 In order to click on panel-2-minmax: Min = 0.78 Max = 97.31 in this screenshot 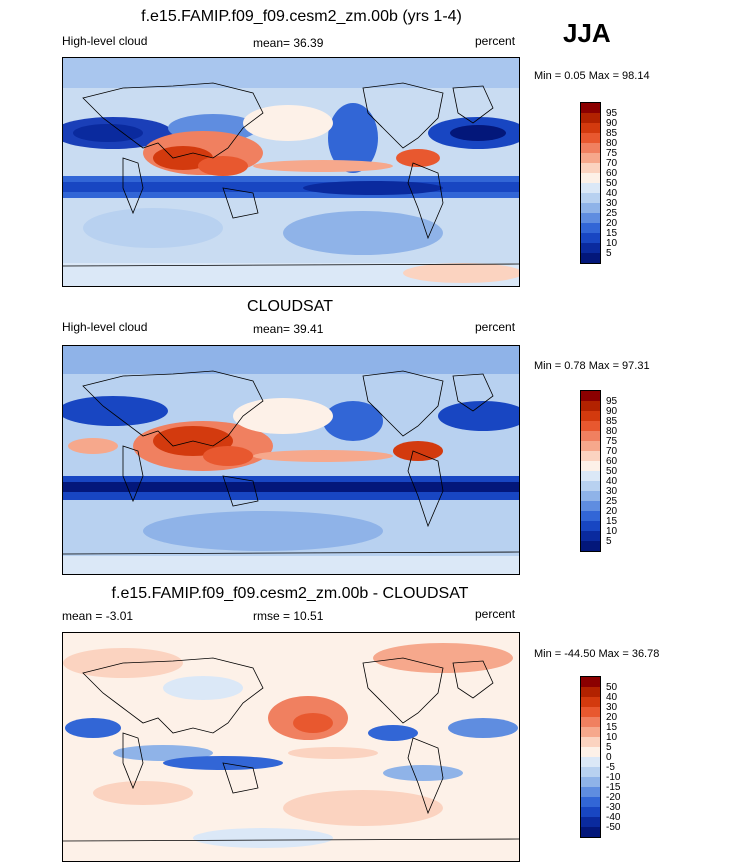, I will do `click(592, 366)`.